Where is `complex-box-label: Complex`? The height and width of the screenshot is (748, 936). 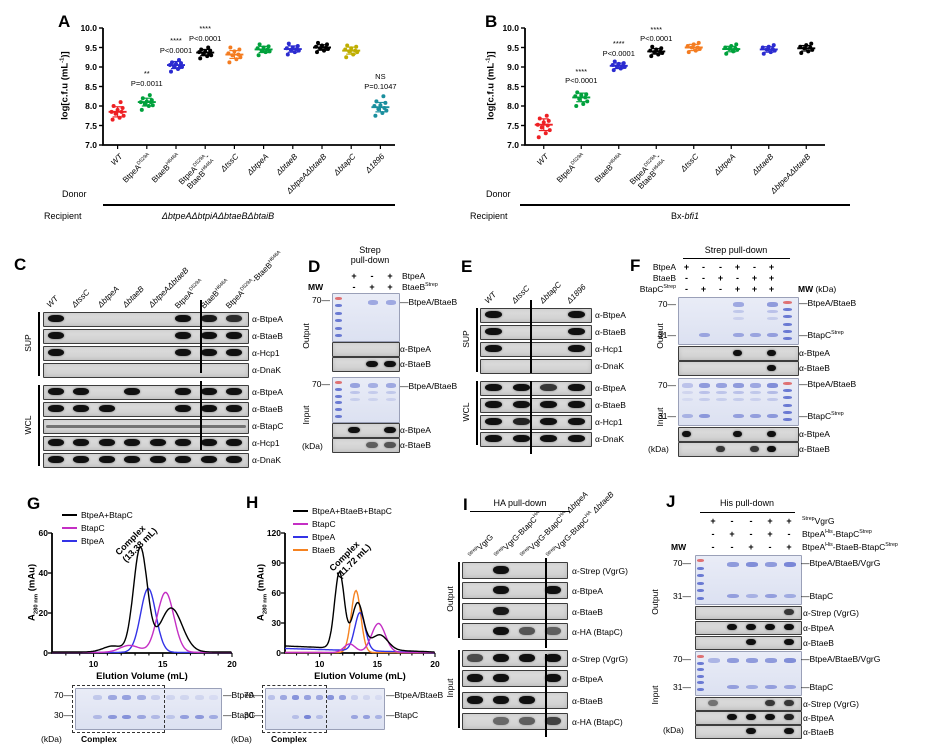 complex-box-label: Complex is located at coordinates (289, 739).